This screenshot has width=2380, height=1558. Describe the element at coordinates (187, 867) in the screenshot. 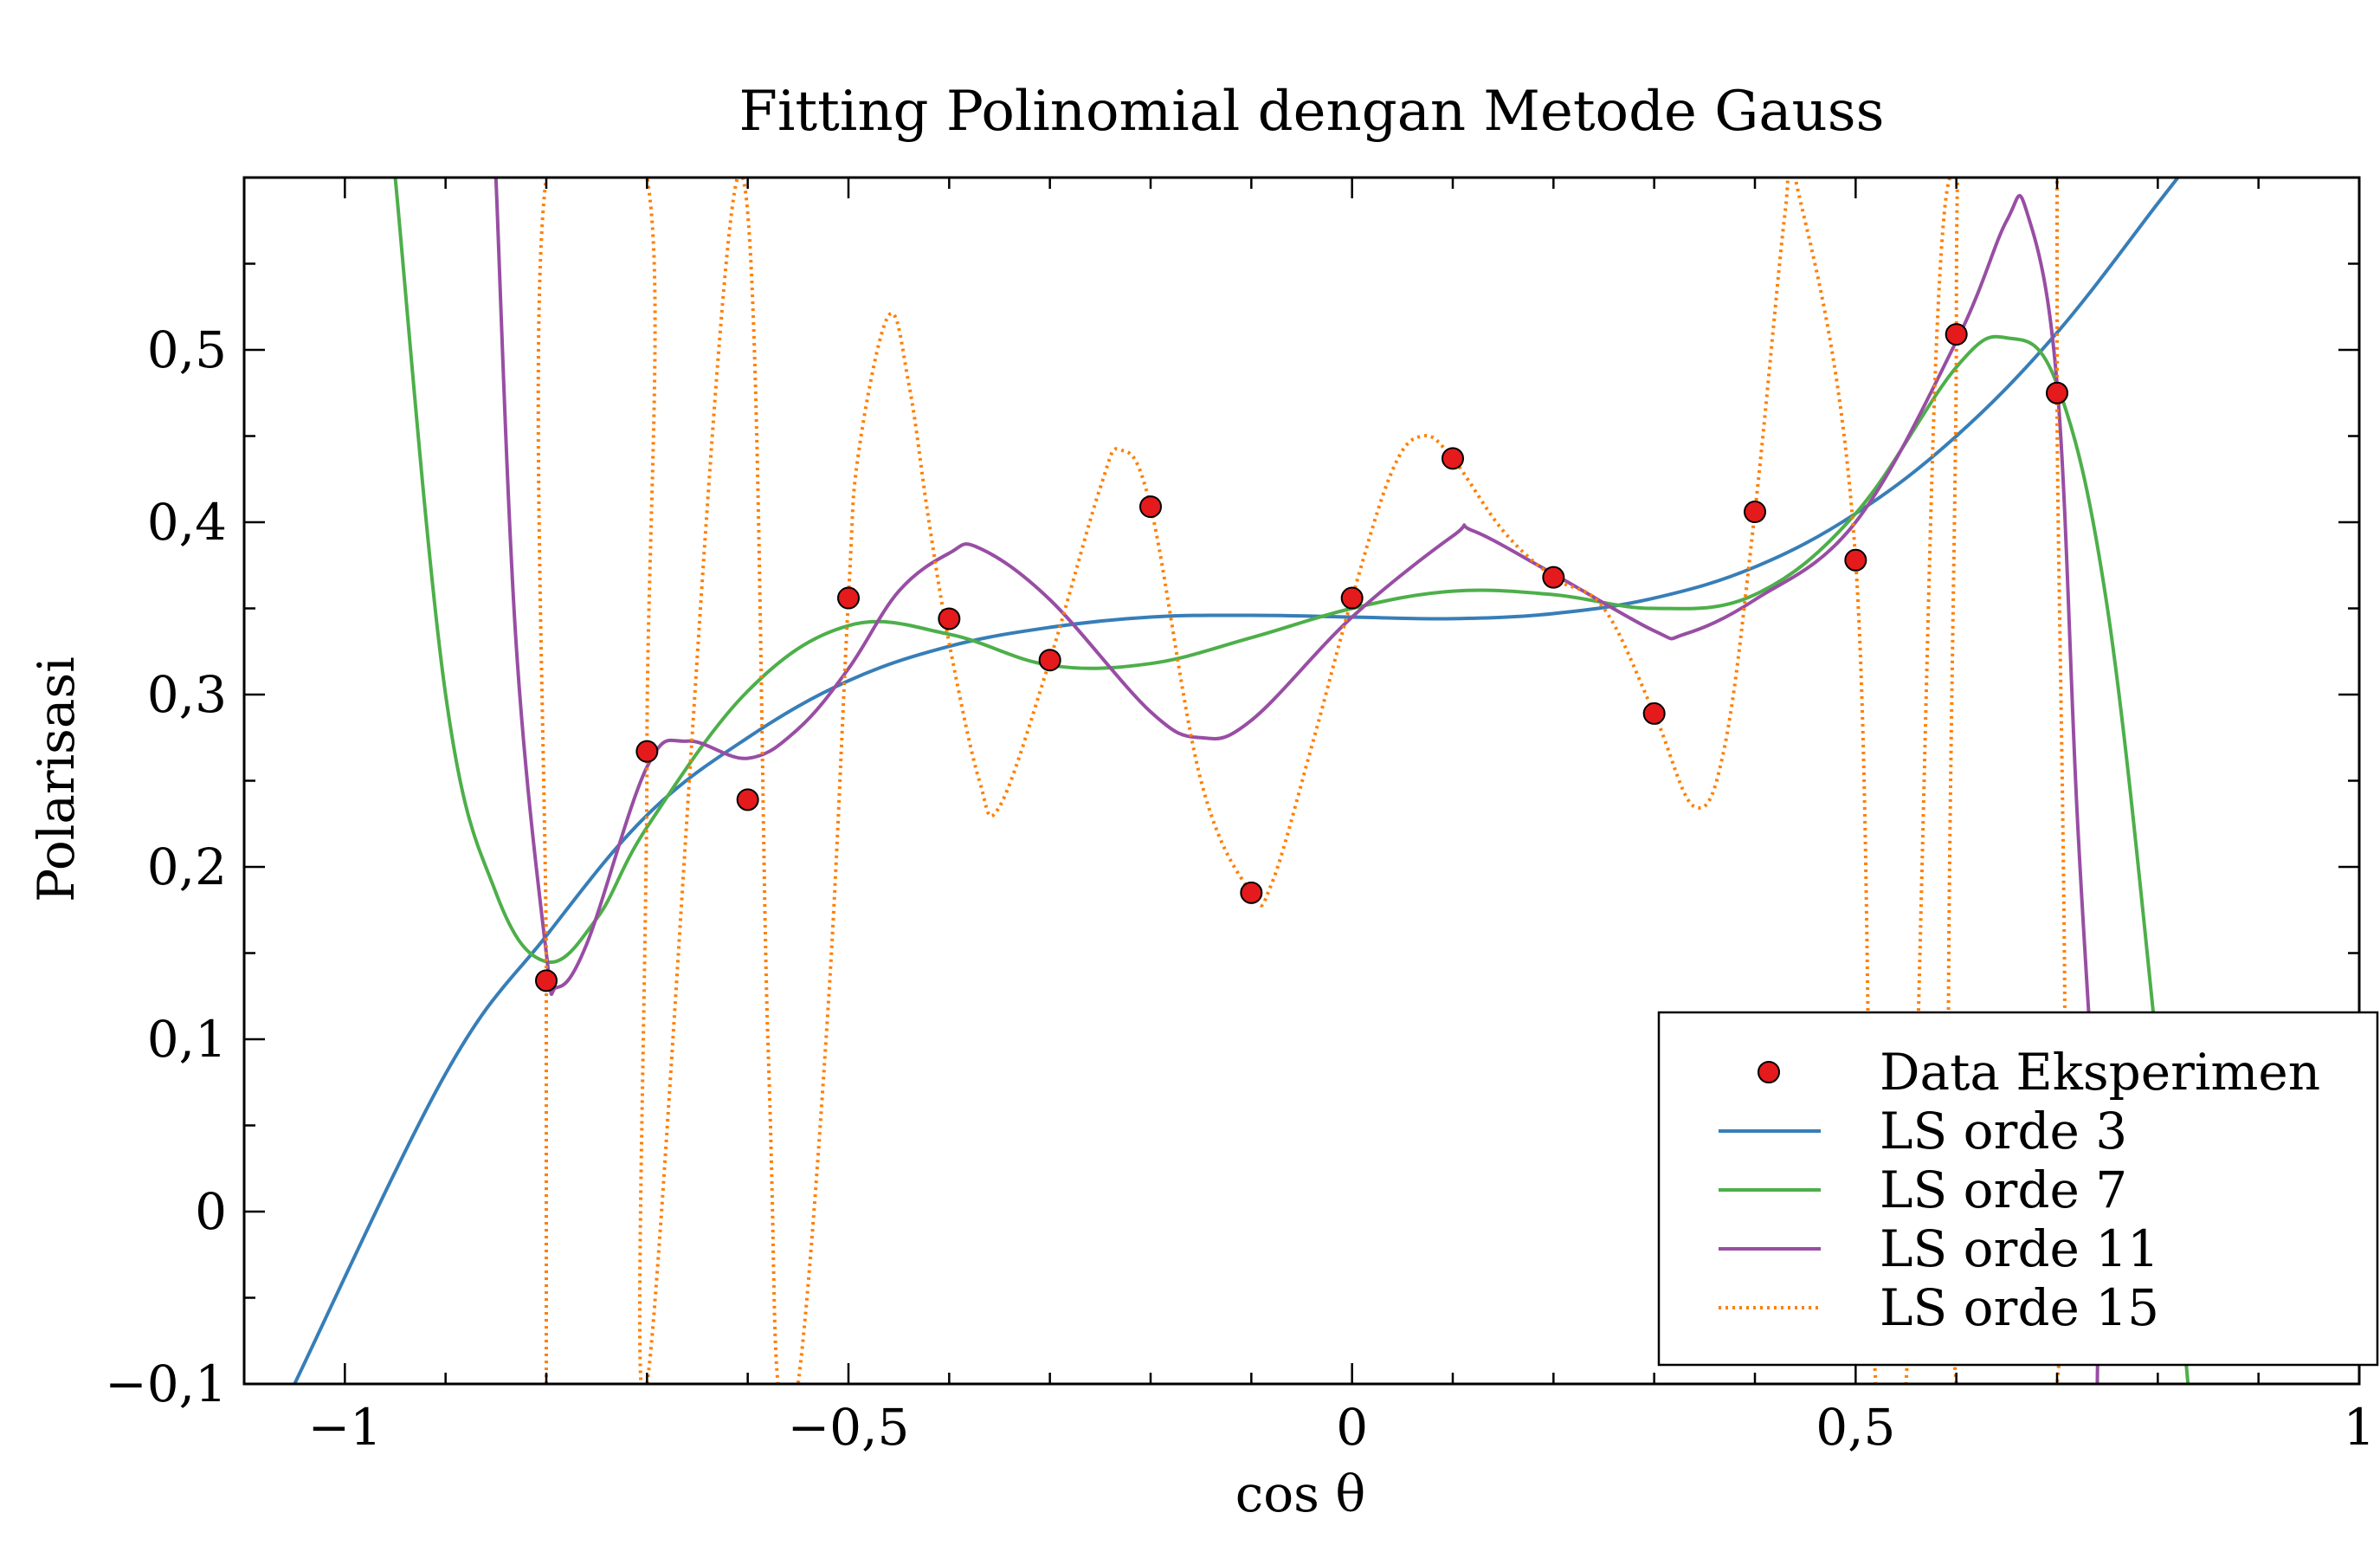

I see `y-tick-label: 0,2` at that location.